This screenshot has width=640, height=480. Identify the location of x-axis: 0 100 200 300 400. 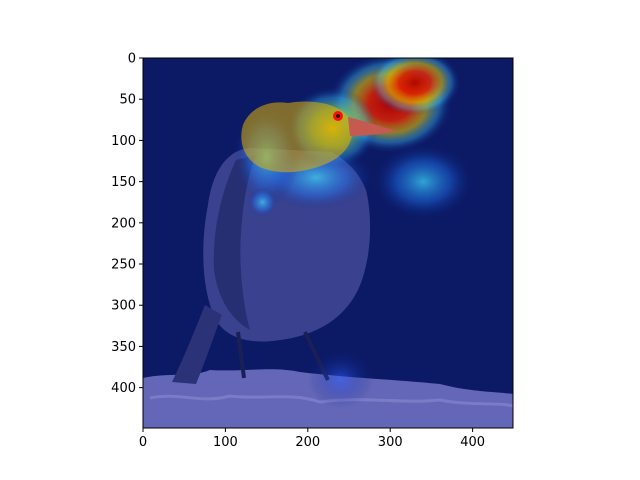
(312, 439).